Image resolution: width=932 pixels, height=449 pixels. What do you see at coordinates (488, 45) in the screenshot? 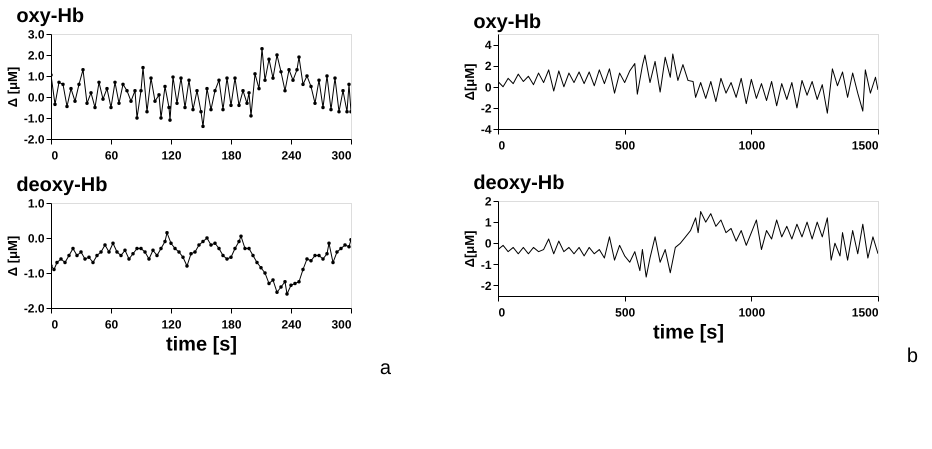
I see `y-tick-label: 4` at bounding box center [488, 45].